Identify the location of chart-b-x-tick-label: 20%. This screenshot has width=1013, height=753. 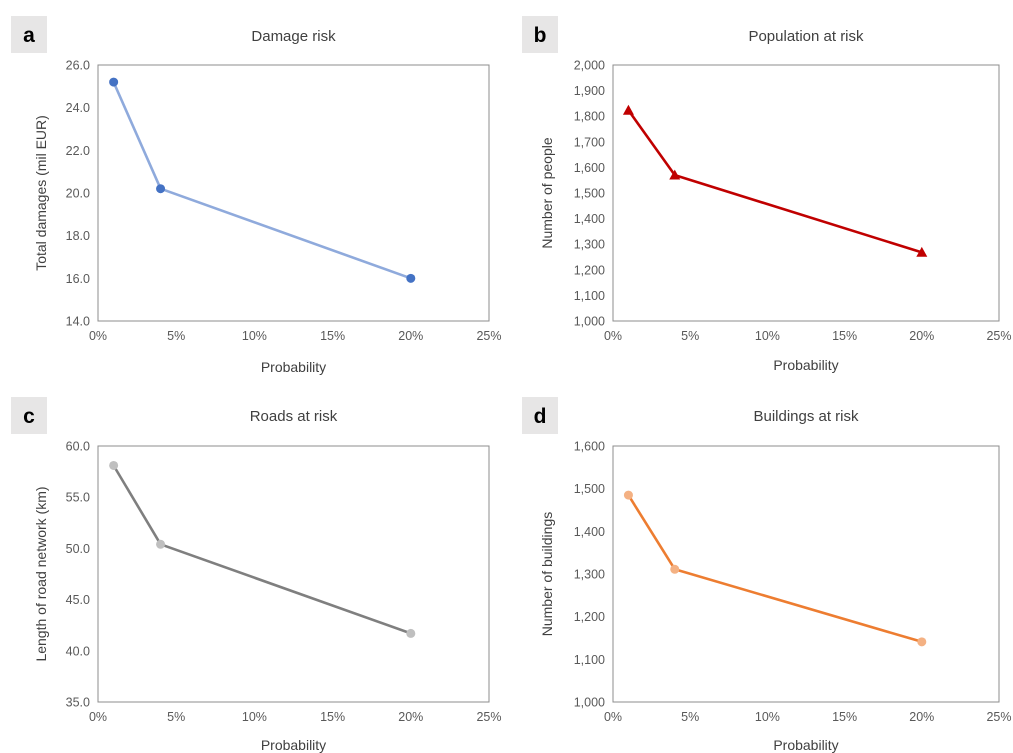
(921, 336).